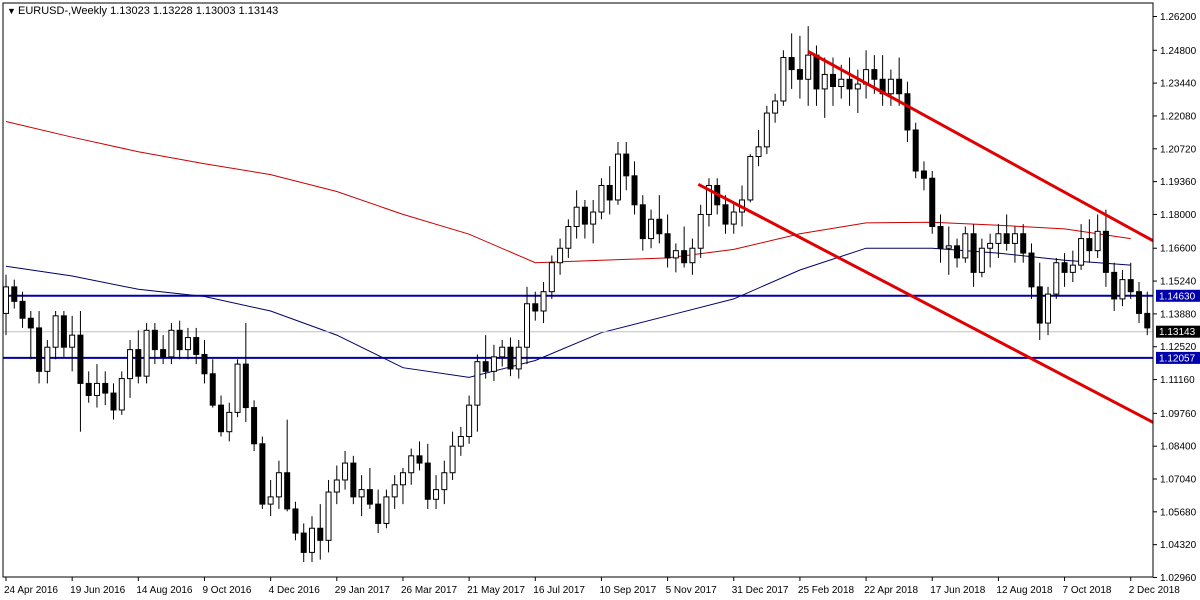 The image size is (1200, 600). Describe the element at coordinates (1178, 17) in the screenshot. I see `price-tick-label: 1.26200` at that location.